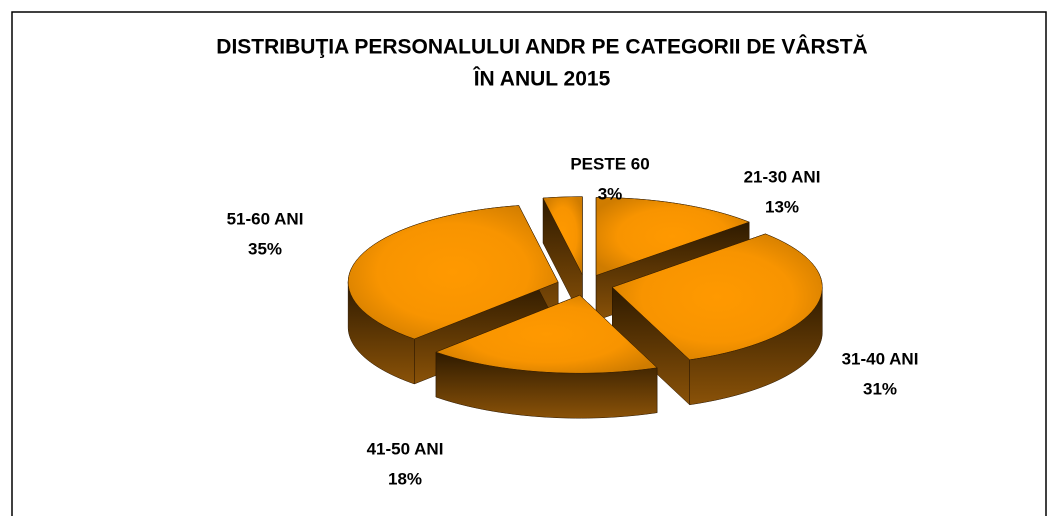 The width and height of the screenshot is (1058, 516). I want to click on data-label: 51-60 ANI, so click(265, 218).